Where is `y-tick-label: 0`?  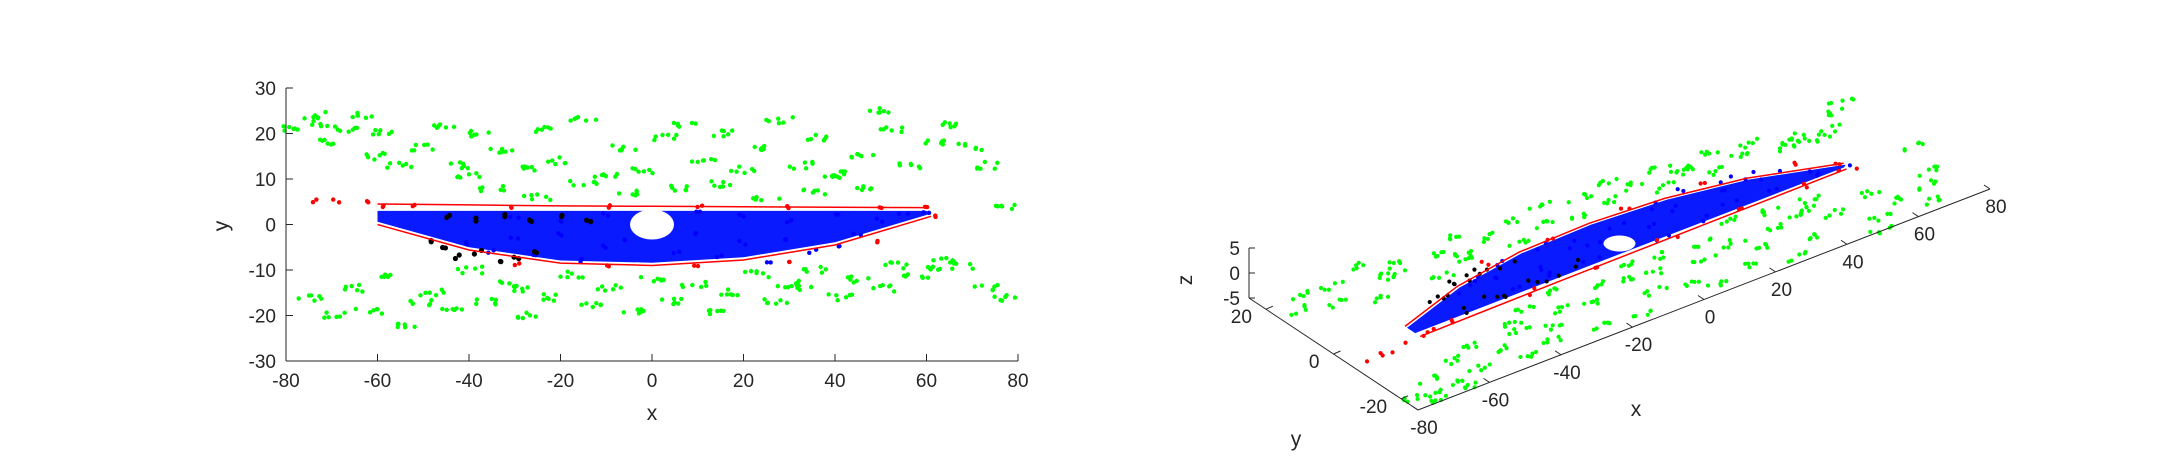
y-tick-label: 0 is located at coordinates (270, 226).